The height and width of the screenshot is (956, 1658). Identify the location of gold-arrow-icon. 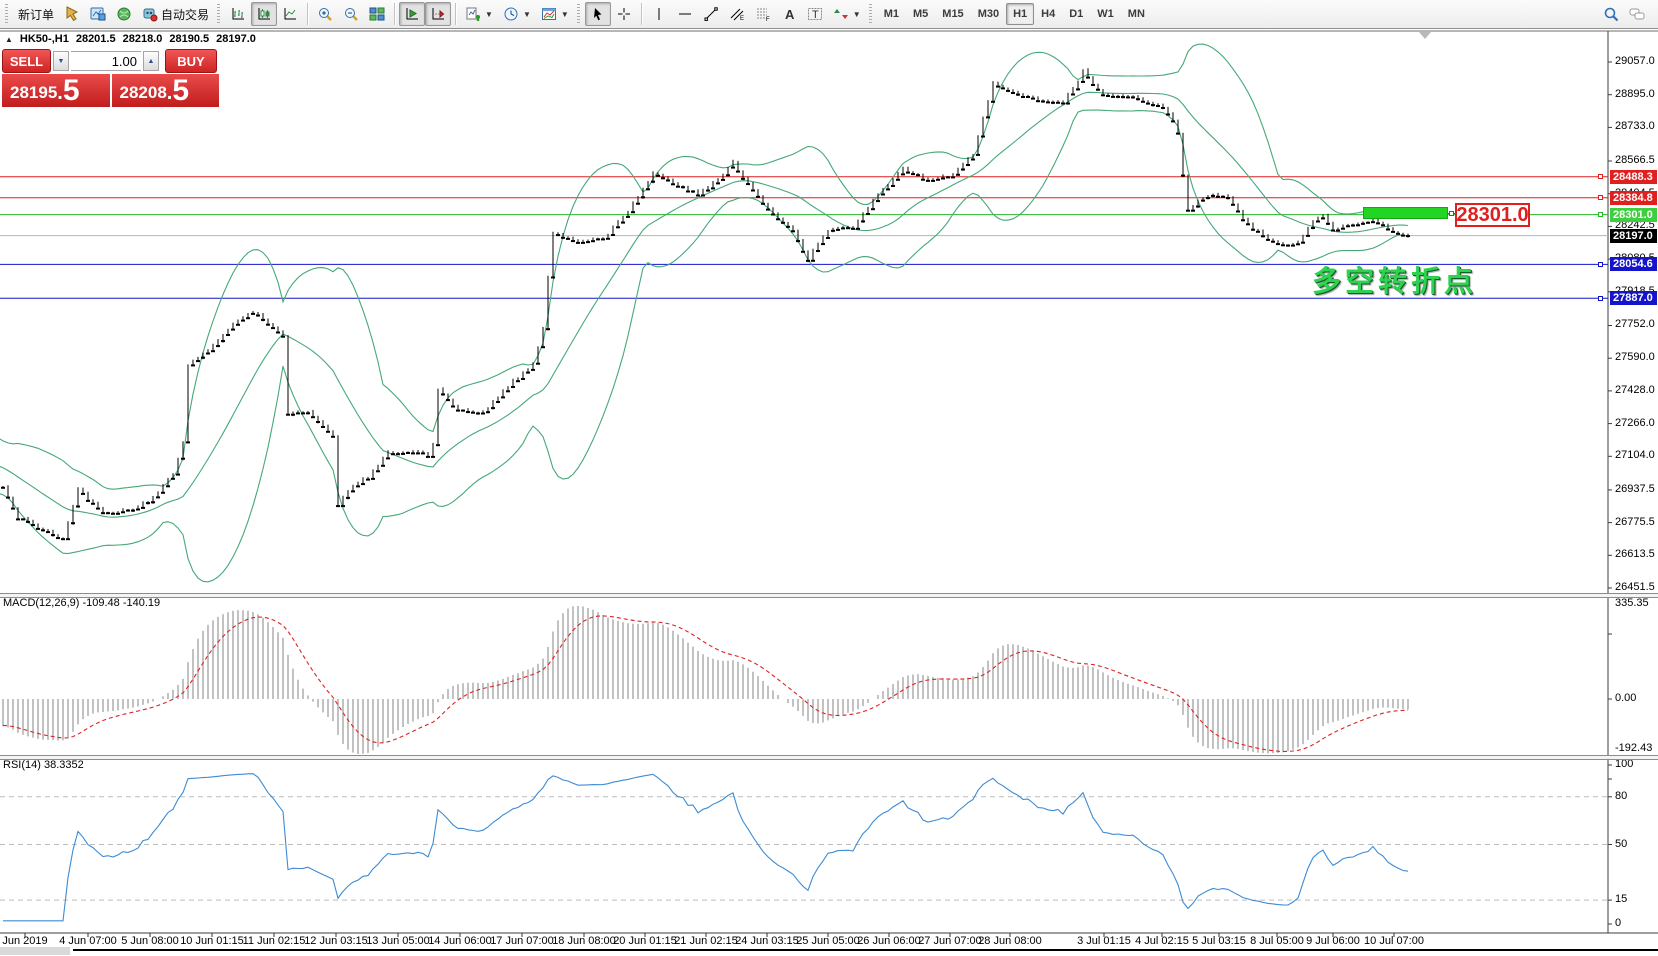
(72, 14).